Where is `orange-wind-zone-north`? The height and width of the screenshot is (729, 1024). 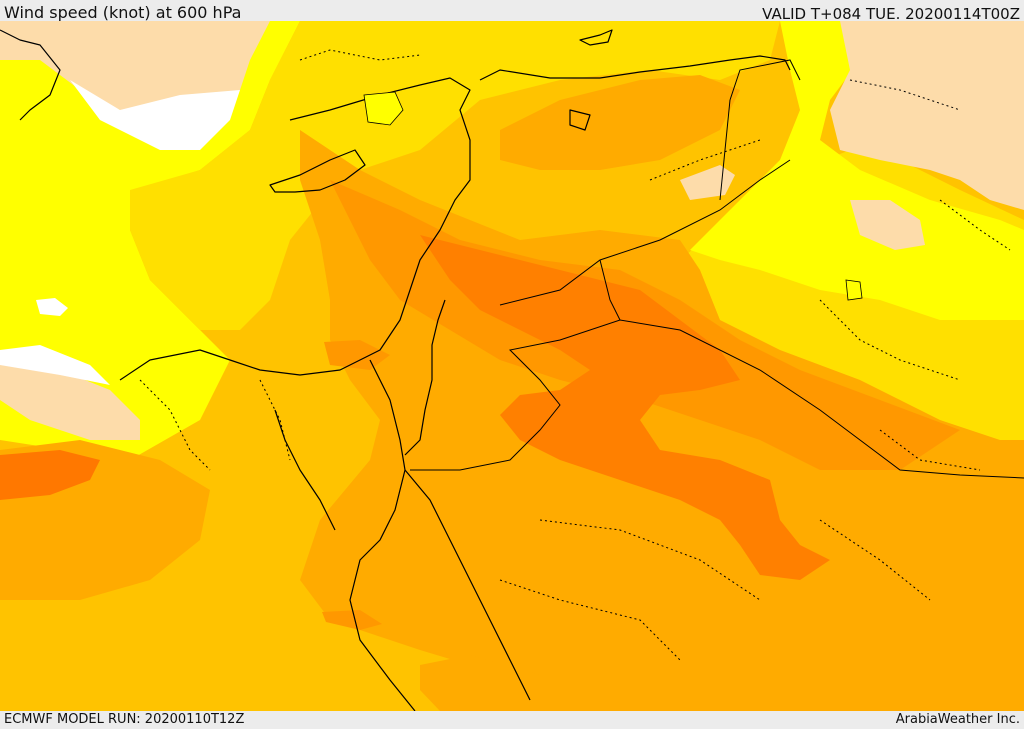
orange-wind-zone-north is located at coordinates (620, 122).